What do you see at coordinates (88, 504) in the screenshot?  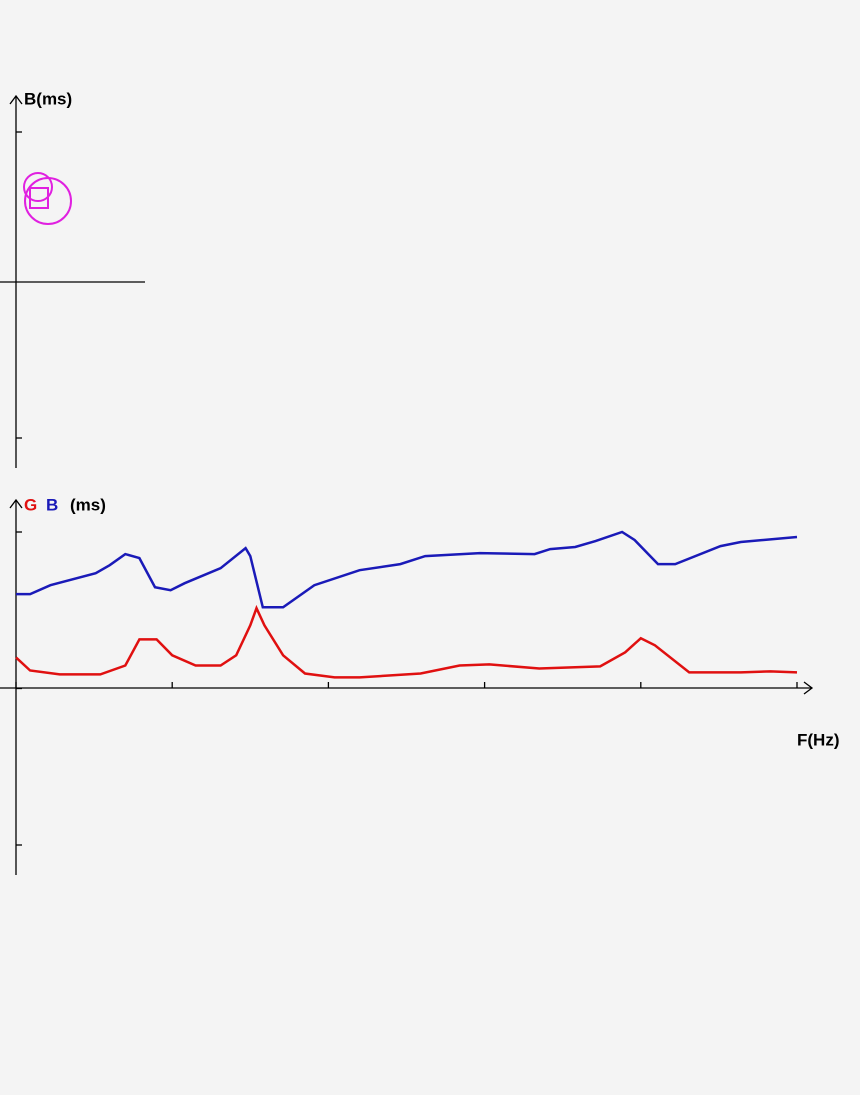 I see `y-axis-label: (ms)` at bounding box center [88, 504].